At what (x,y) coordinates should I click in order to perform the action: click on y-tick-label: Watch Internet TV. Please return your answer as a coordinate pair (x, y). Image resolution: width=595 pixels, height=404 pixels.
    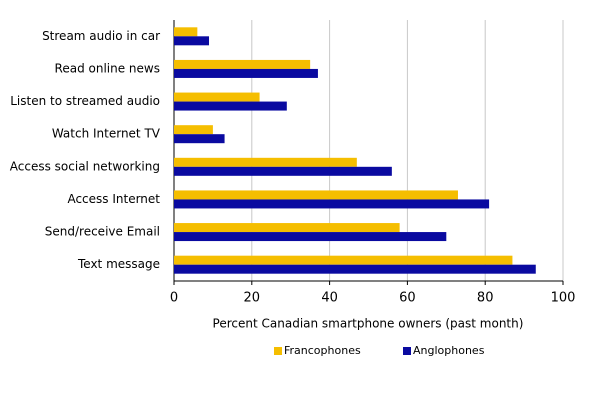
    Looking at the image, I should click on (106, 134).